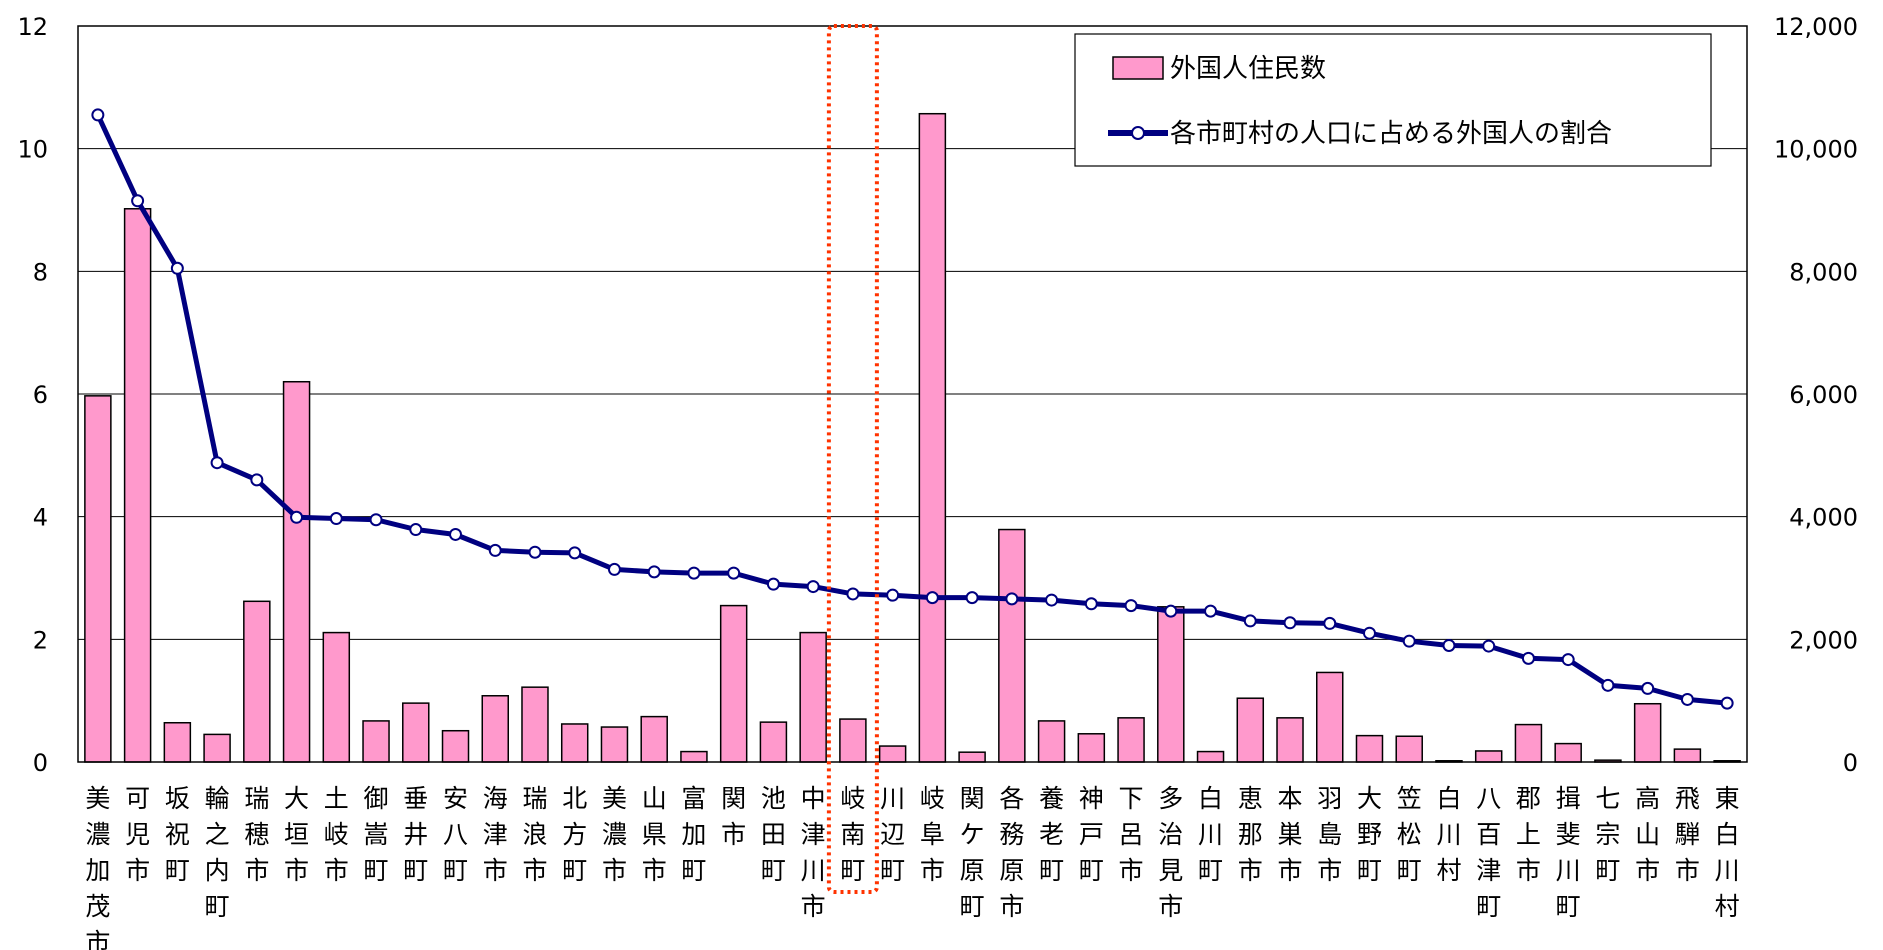  I want to click on left-tick-label: 0, so click(40, 763).